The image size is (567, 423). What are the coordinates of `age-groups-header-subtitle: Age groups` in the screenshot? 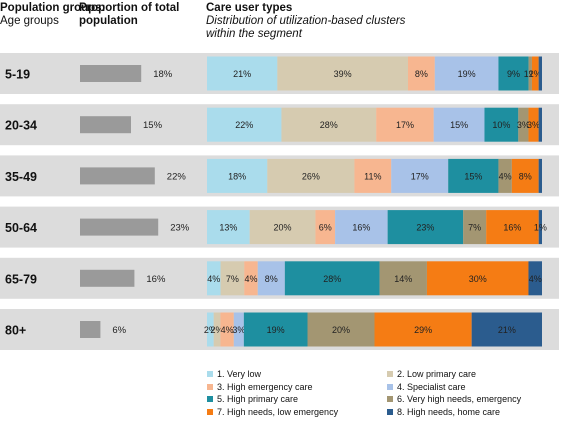 It's located at (29, 21).